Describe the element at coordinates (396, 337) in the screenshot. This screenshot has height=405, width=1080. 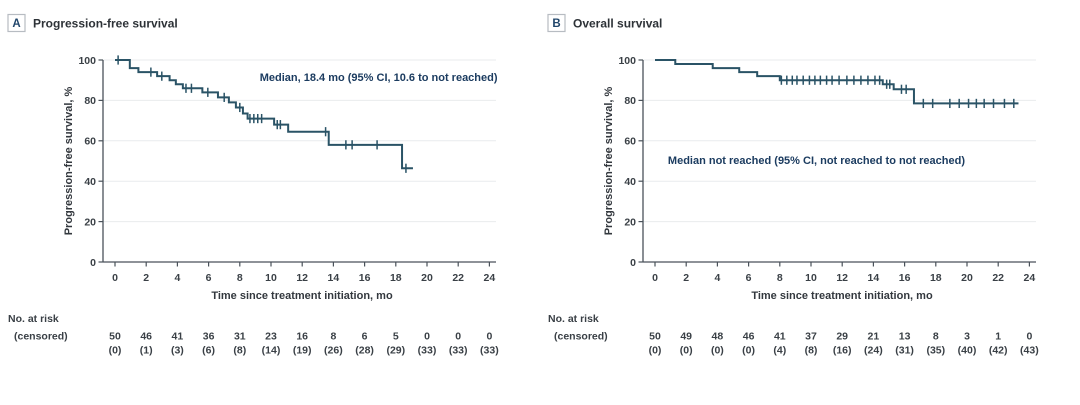
I see `at-risk-value: 5` at that location.